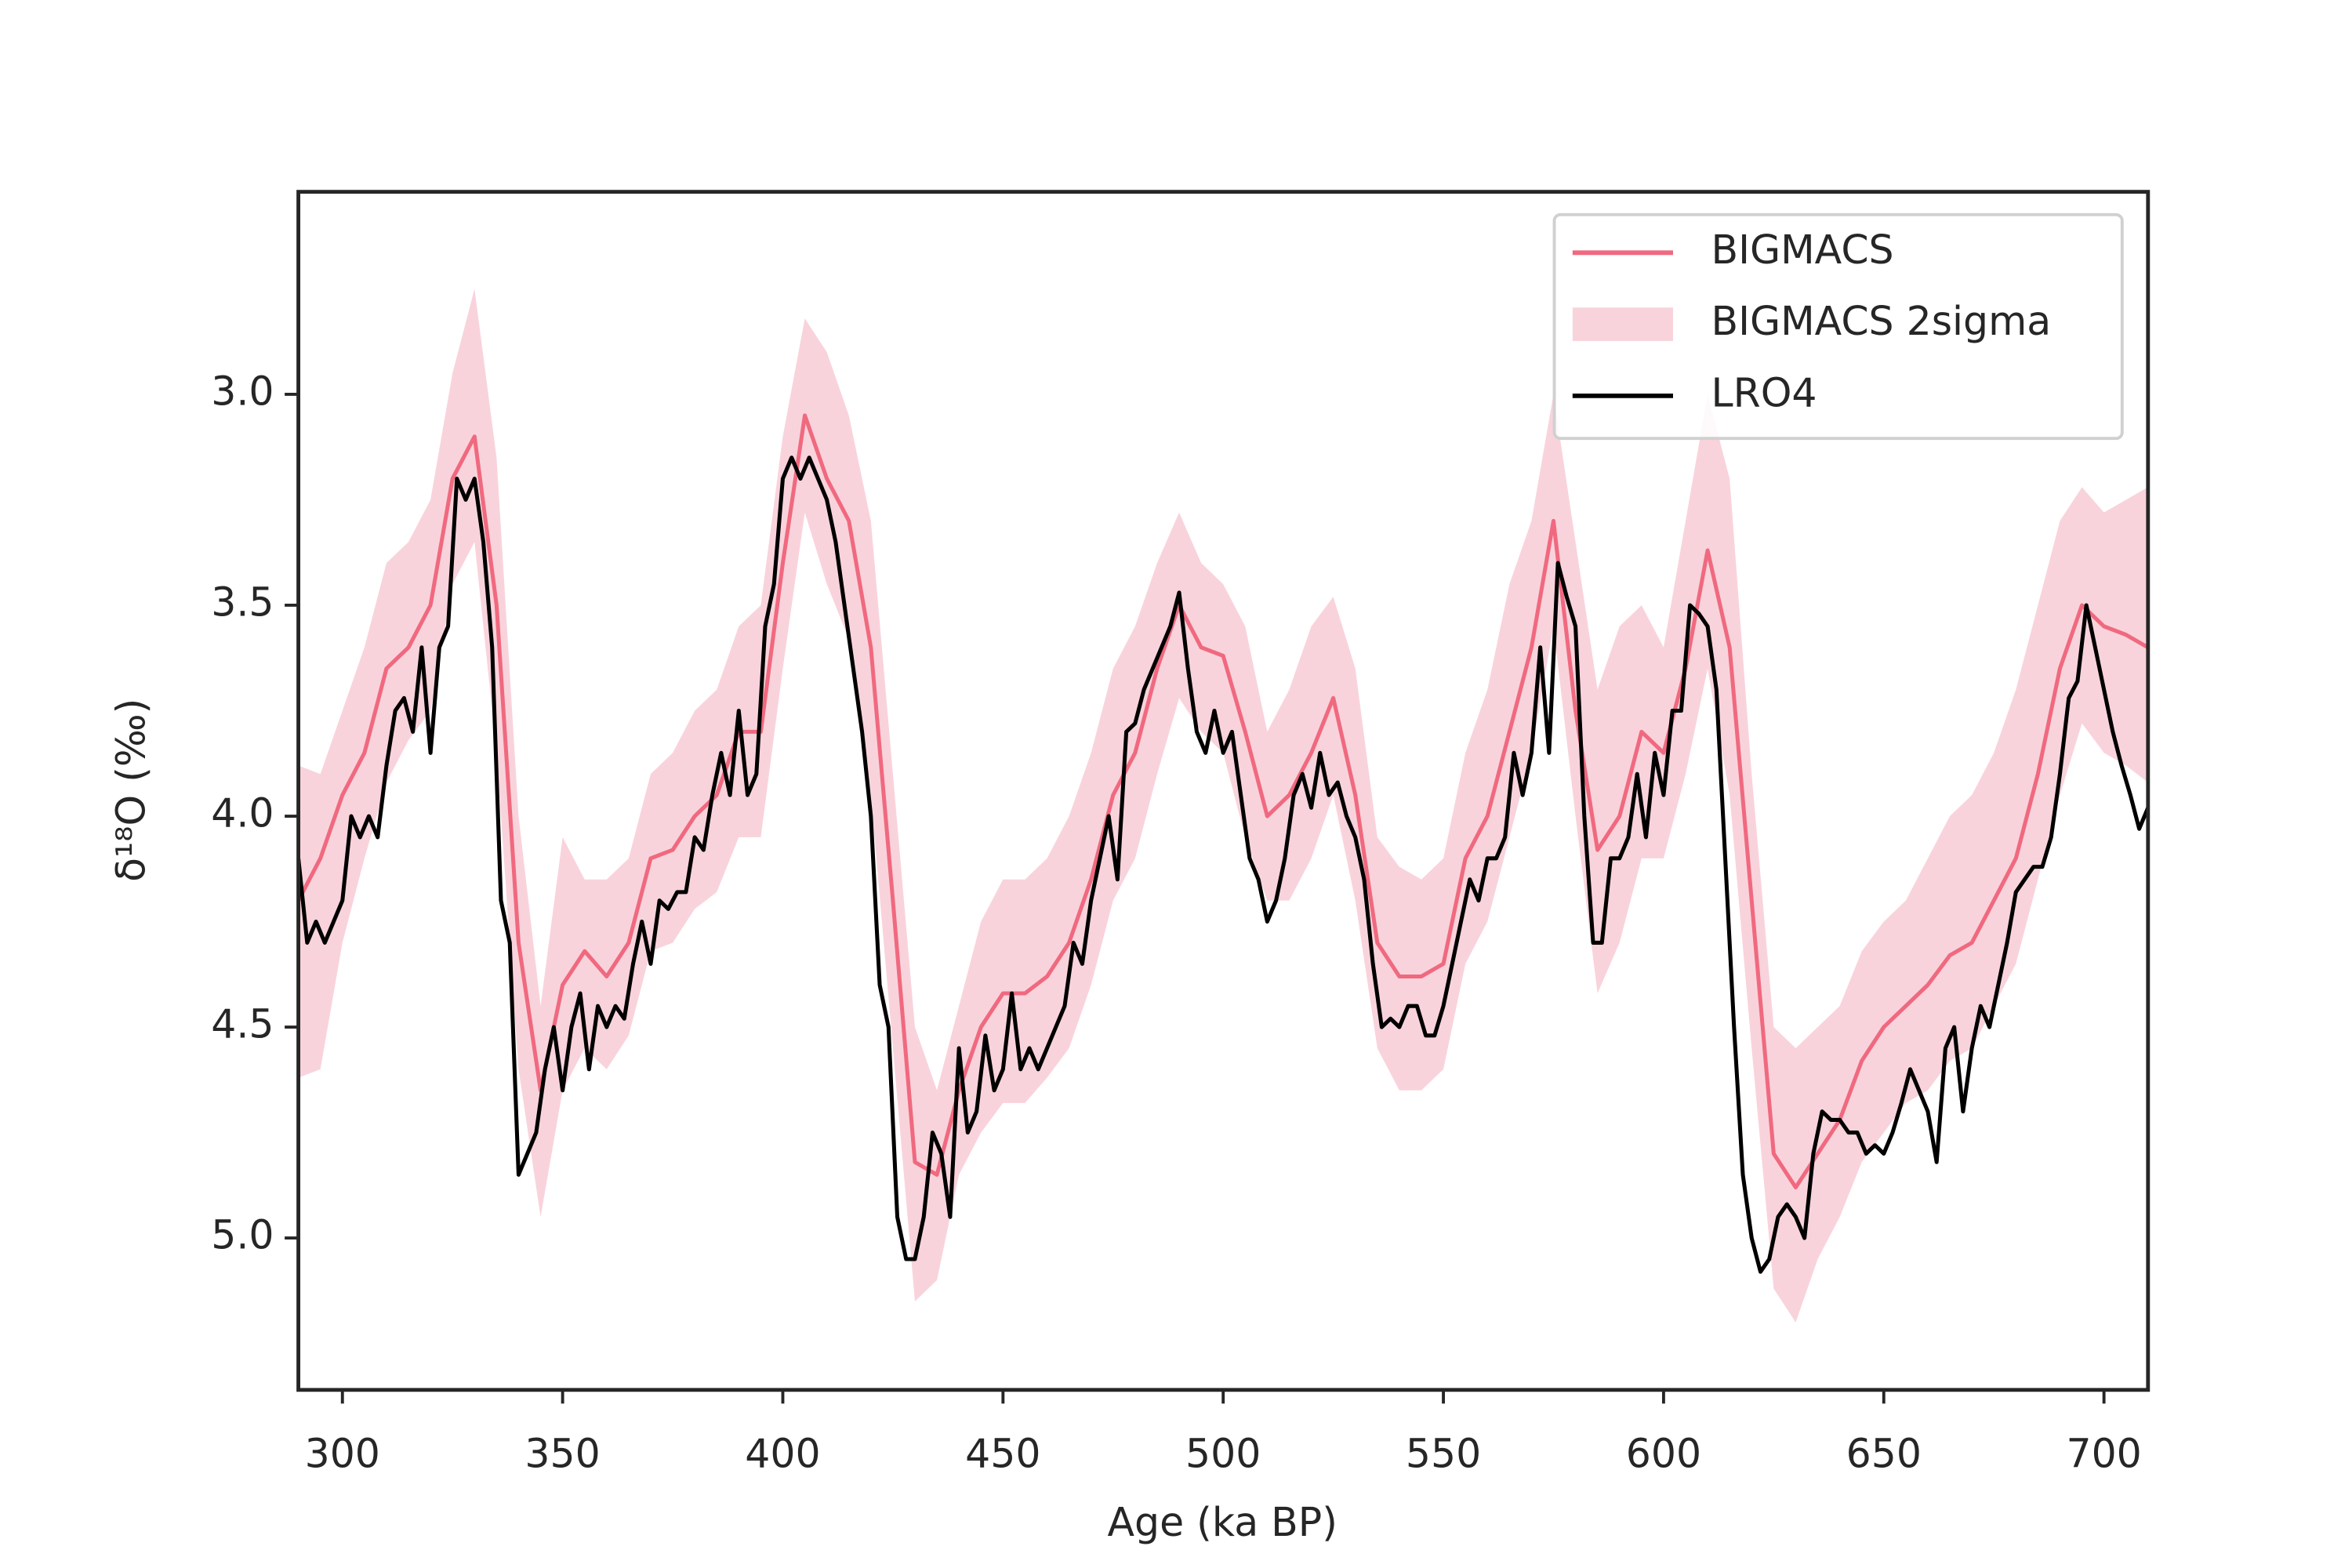 The width and height of the screenshot is (2352, 1568). Describe the element at coordinates (2103, 1454) in the screenshot. I see `x-tick-label: 700` at that location.